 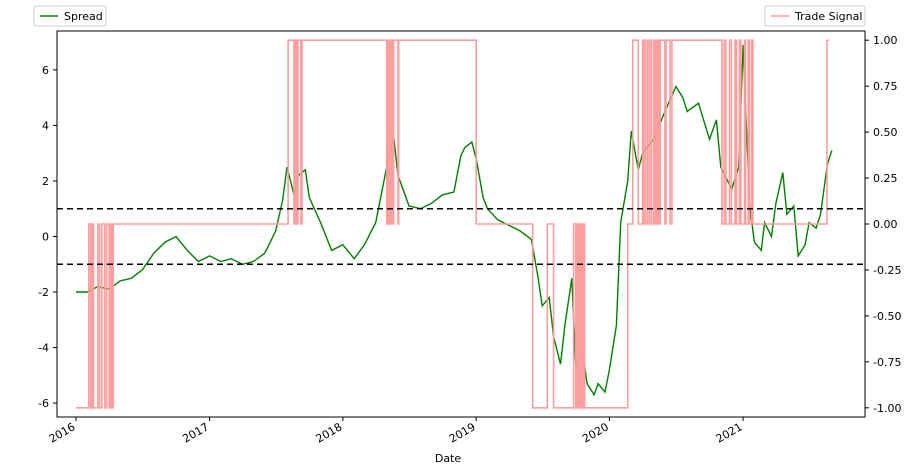 What do you see at coordinates (887, 316) in the screenshot?
I see `y-right-tick-label: -0.50` at bounding box center [887, 316].